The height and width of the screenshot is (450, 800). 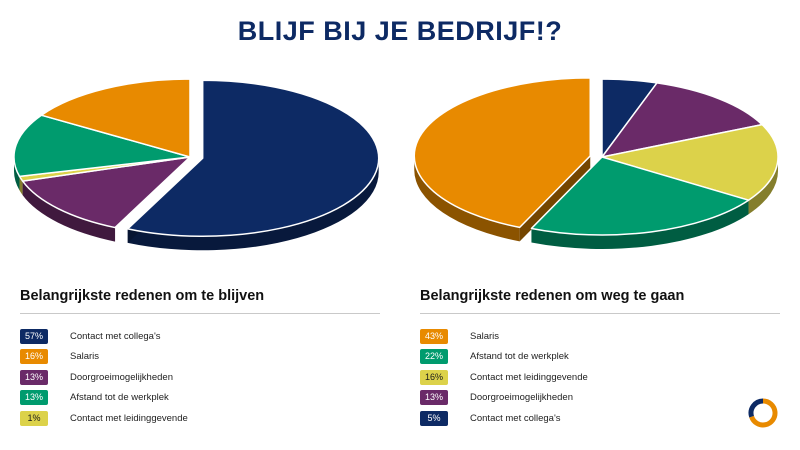 I want to click on legend-item: 43% Salaris, so click(x=600, y=336).